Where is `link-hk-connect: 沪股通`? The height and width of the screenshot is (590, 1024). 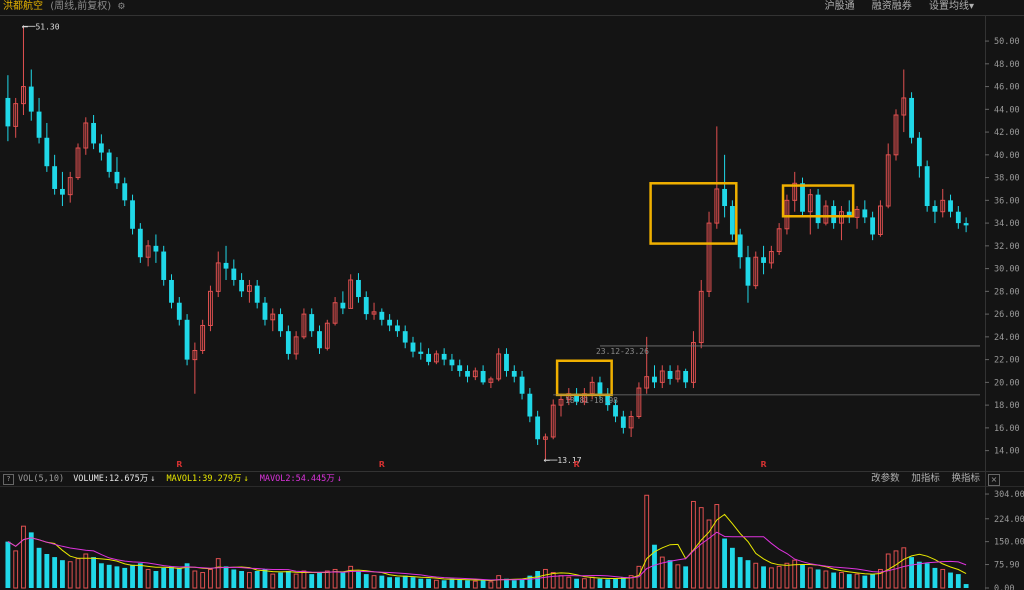
link-hk-connect: 沪股通 is located at coordinates (839, 6).